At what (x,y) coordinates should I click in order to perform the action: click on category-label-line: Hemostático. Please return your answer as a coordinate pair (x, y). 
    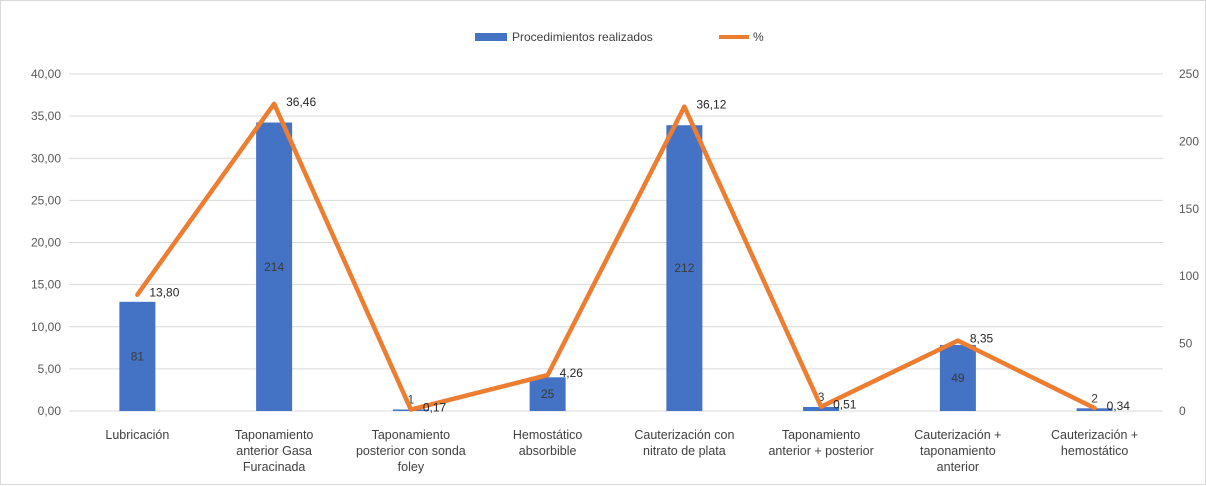
    Looking at the image, I should click on (548, 435).